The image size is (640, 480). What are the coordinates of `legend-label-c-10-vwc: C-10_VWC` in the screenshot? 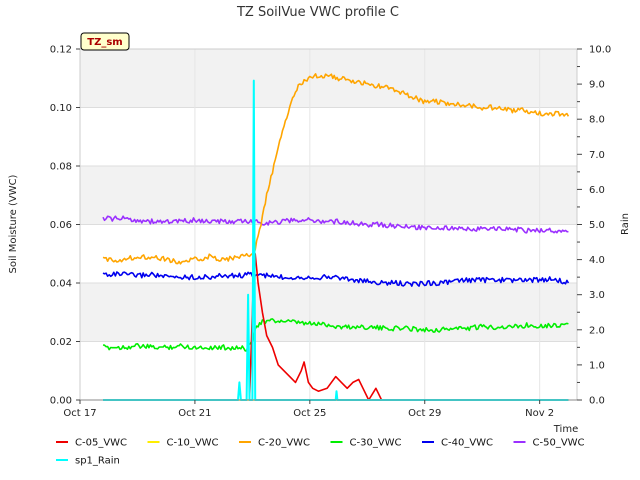 It's located at (193, 443).